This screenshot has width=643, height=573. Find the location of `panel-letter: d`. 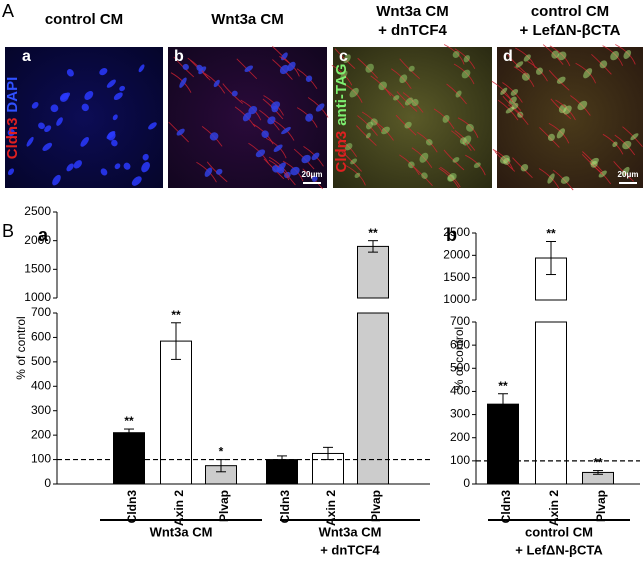

panel-letter: d is located at coordinates (508, 56).